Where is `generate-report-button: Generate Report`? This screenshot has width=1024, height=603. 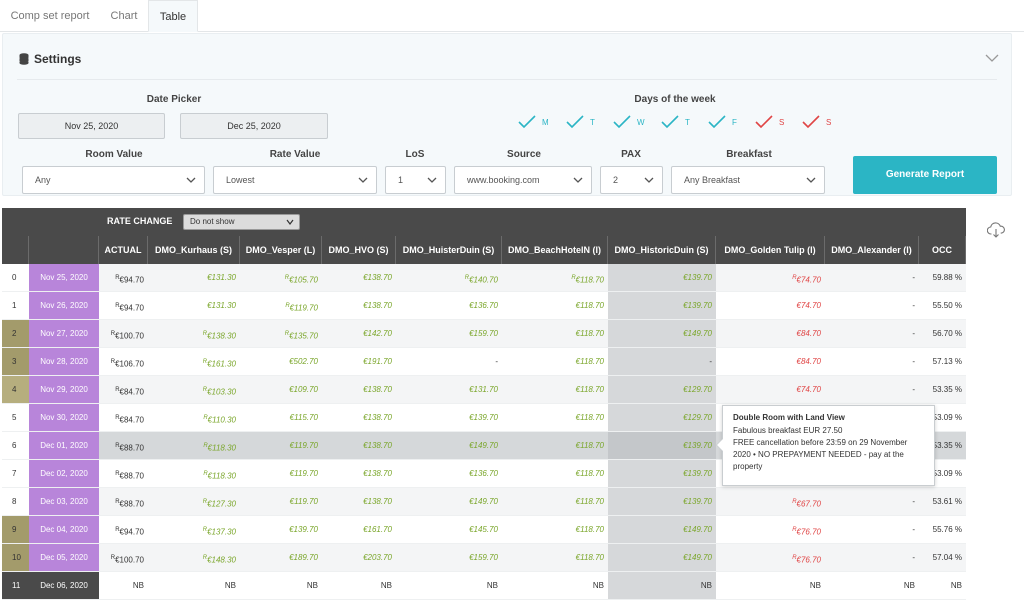 generate-report-button: Generate Report is located at coordinates (925, 175).